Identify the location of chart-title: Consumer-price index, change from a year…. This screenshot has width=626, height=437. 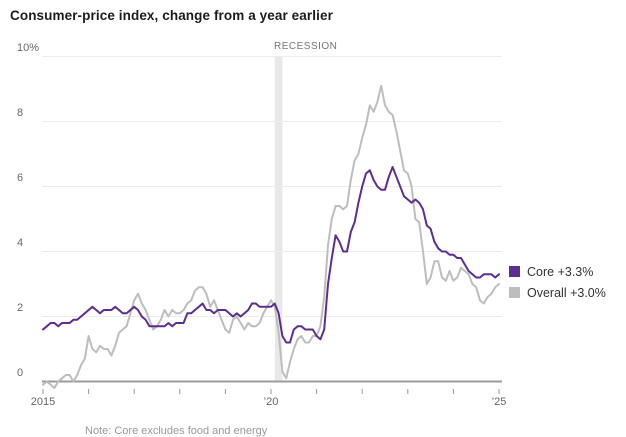
(171, 15).